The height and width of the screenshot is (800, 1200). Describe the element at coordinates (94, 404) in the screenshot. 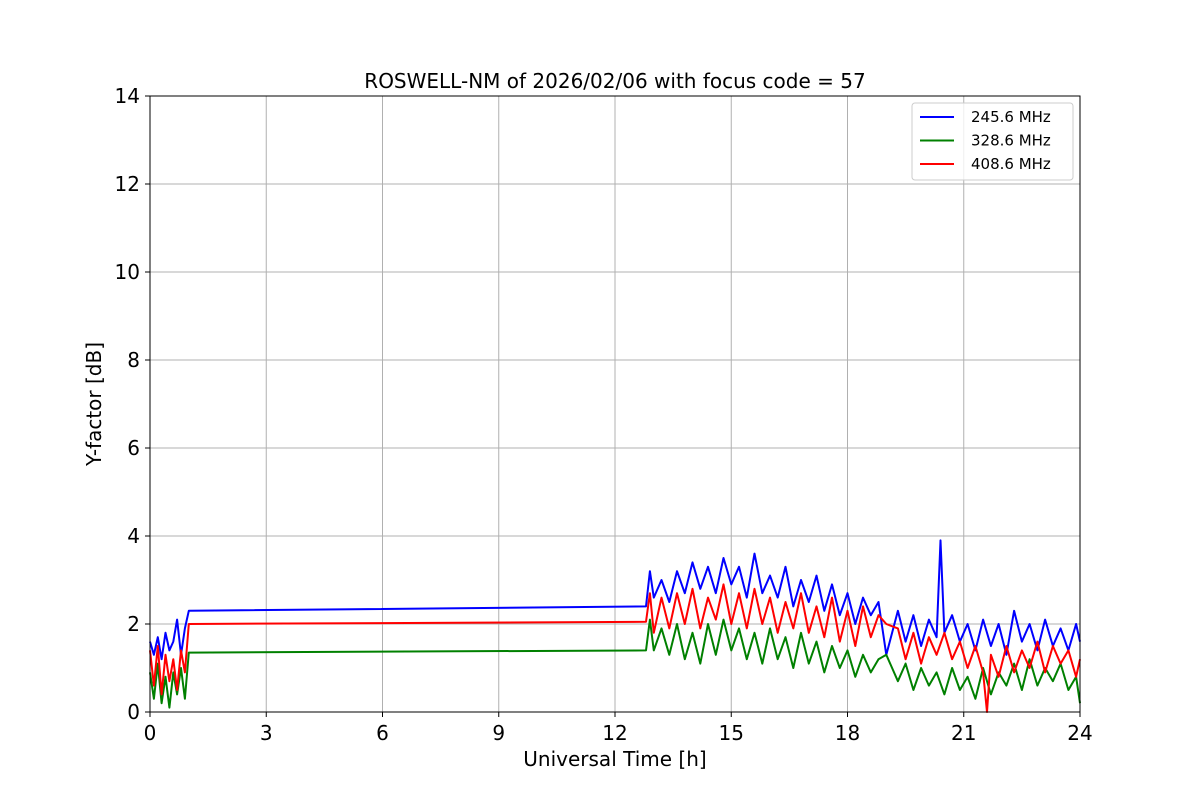

I see `y-axis-label: Y-factor [dB]` at that location.